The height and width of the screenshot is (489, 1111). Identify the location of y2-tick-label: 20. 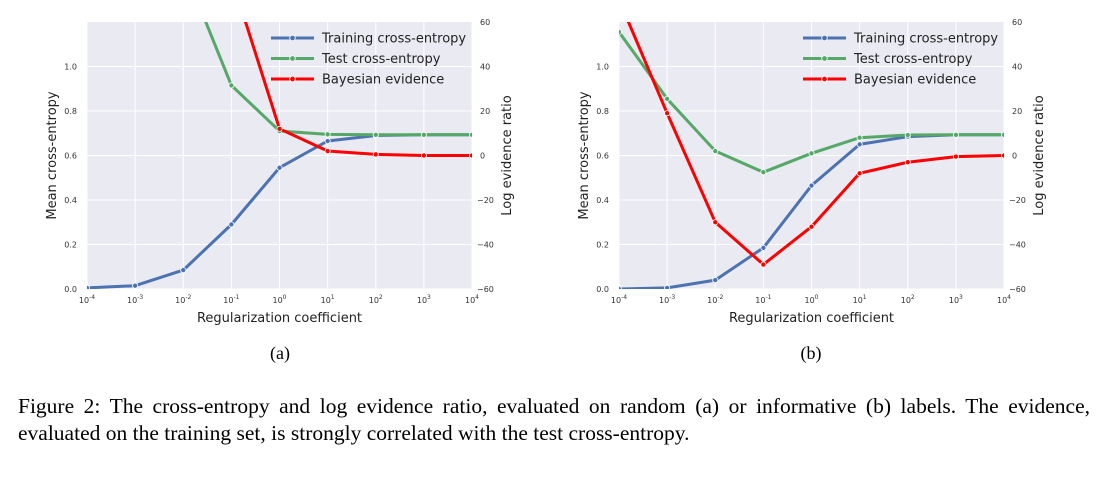
(1017, 111).